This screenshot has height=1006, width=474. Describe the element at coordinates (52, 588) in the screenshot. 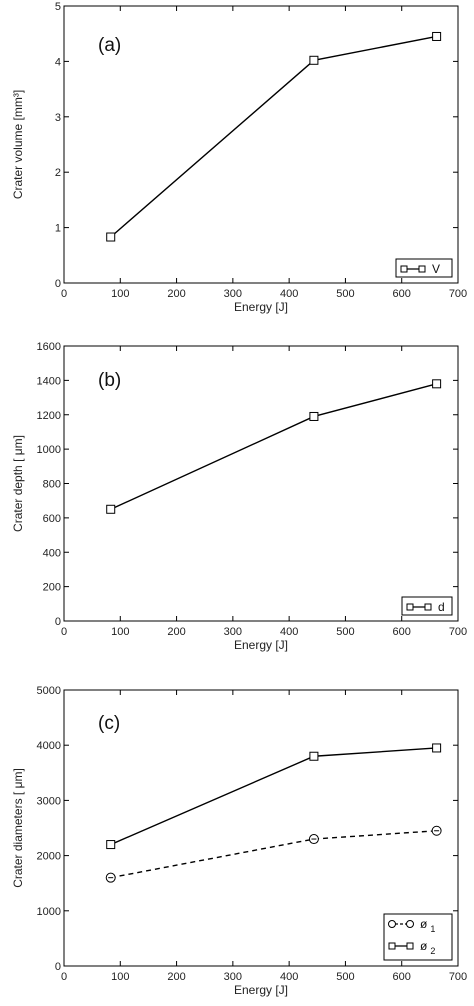

I see `y-tick-label: 200` at that location.